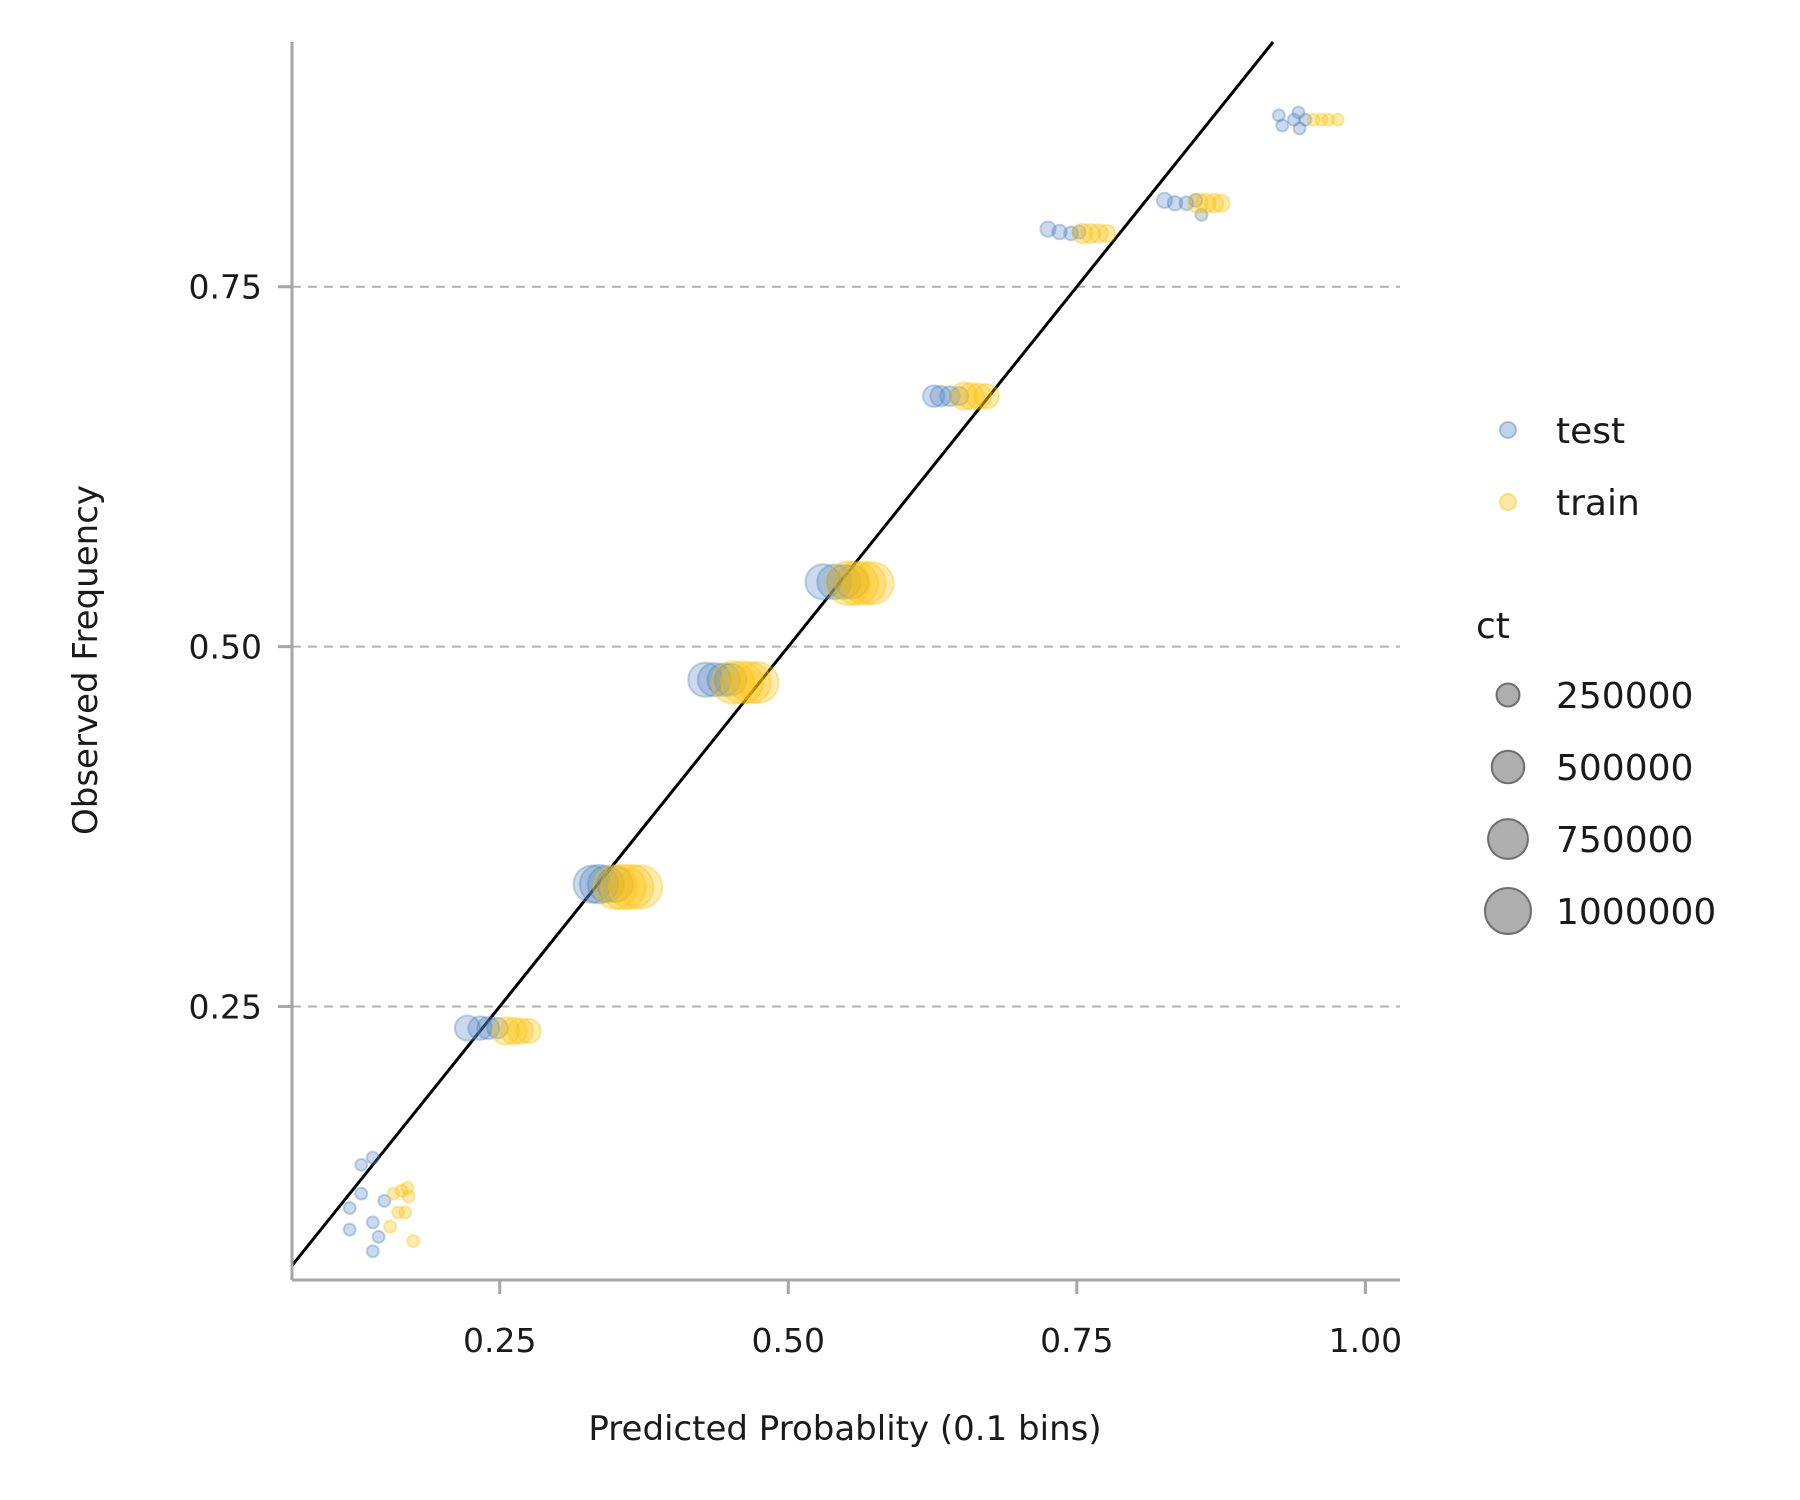  What do you see at coordinates (86, 660) in the screenshot?
I see `y-axis-title: Observed Frequency` at bounding box center [86, 660].